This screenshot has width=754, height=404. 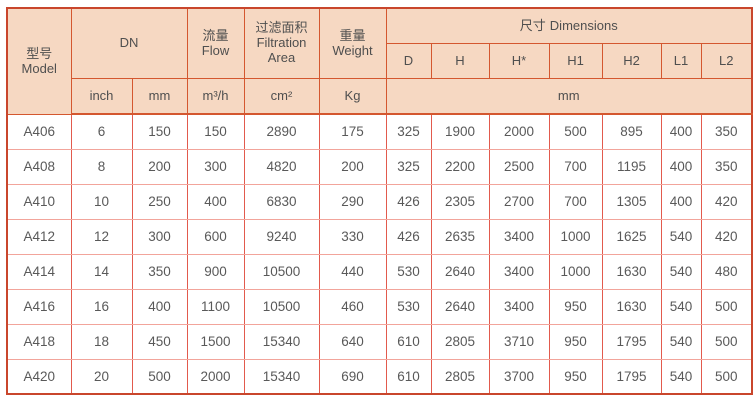 What do you see at coordinates (101, 166) in the screenshot?
I see `value-cell: 8` at bounding box center [101, 166].